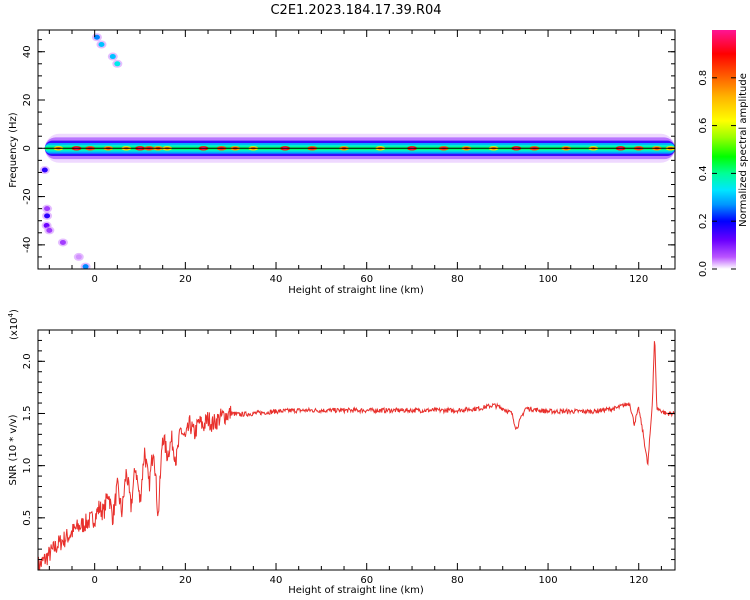 The image size is (750, 600). Describe the element at coordinates (14, 328) in the screenshot. I see `snr-scale-prefix: (x10` at that location.